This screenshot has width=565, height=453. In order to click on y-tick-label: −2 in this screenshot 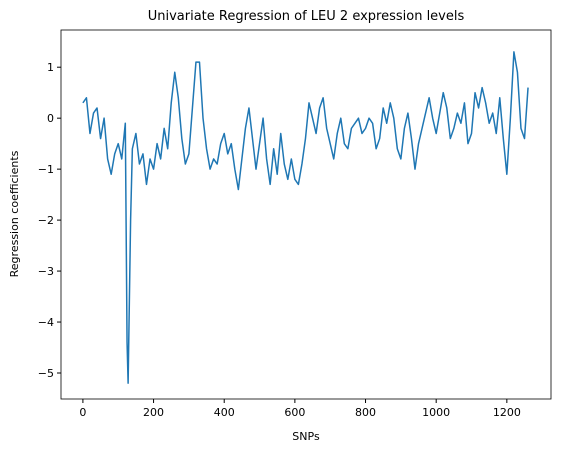, I will do `click(46, 220)`.